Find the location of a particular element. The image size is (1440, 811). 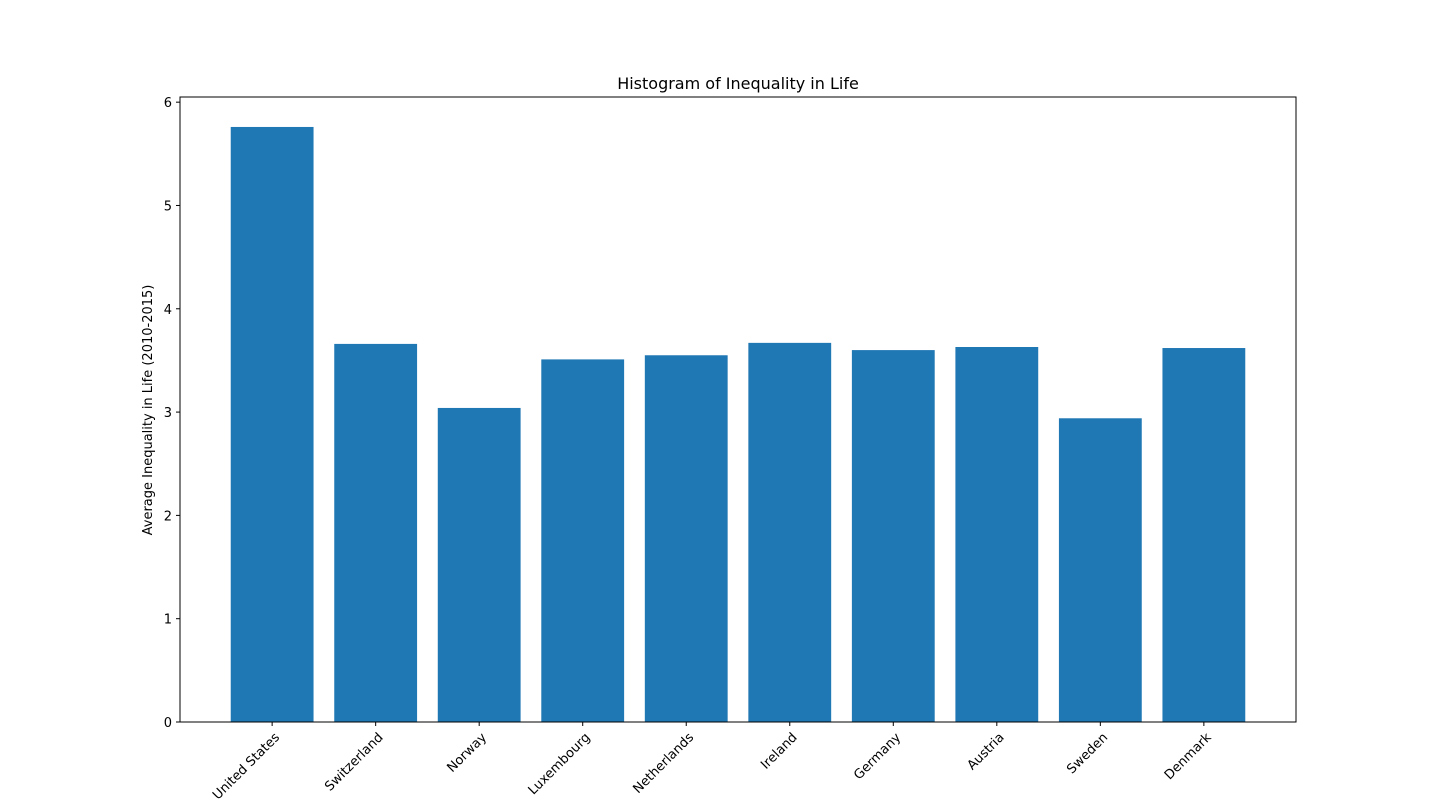

y-axis-label: Average Inequality in Life (2010-2015) is located at coordinates (148, 410).